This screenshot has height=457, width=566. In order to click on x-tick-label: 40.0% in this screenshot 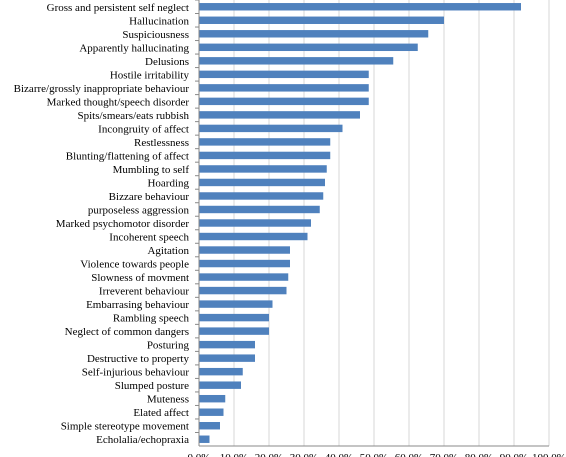, I will do `click(339, 454)`.